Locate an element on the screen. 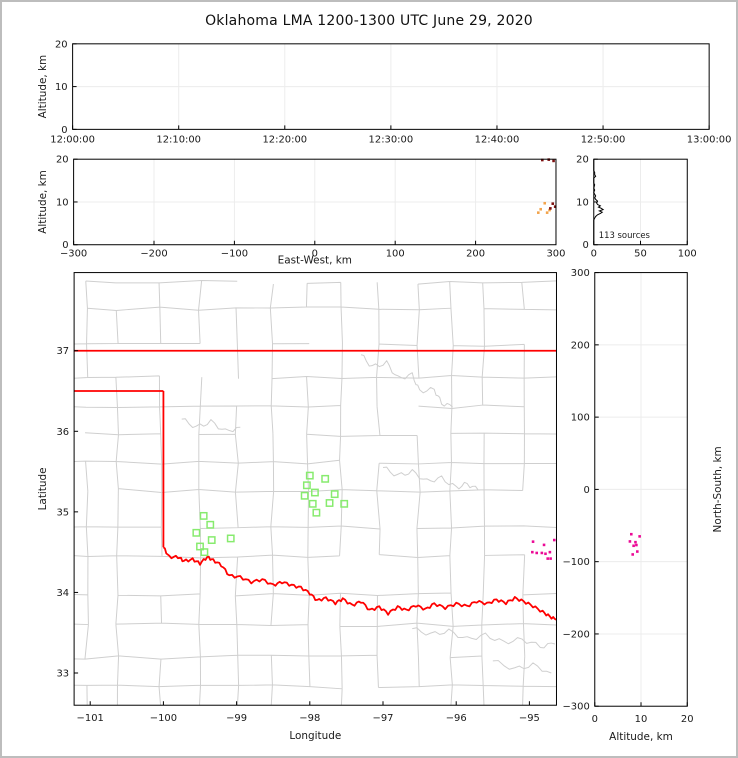 Image resolution: width=738 pixels, height=758 pixels. panel-source-histogram: 0 50 100 0 10 20 113 sources is located at coordinates (636, 207).